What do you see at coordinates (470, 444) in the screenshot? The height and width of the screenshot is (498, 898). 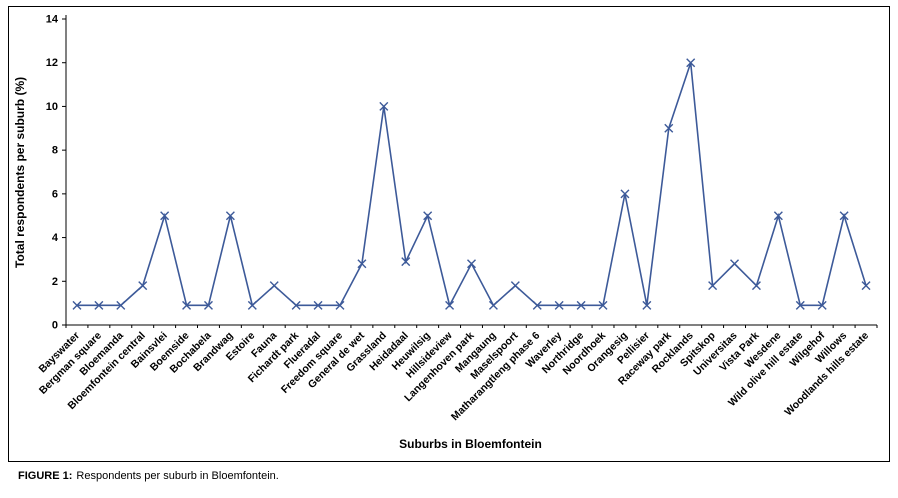 I see `x-axis-title: Suburbs in Bloemfontein` at bounding box center [470, 444].